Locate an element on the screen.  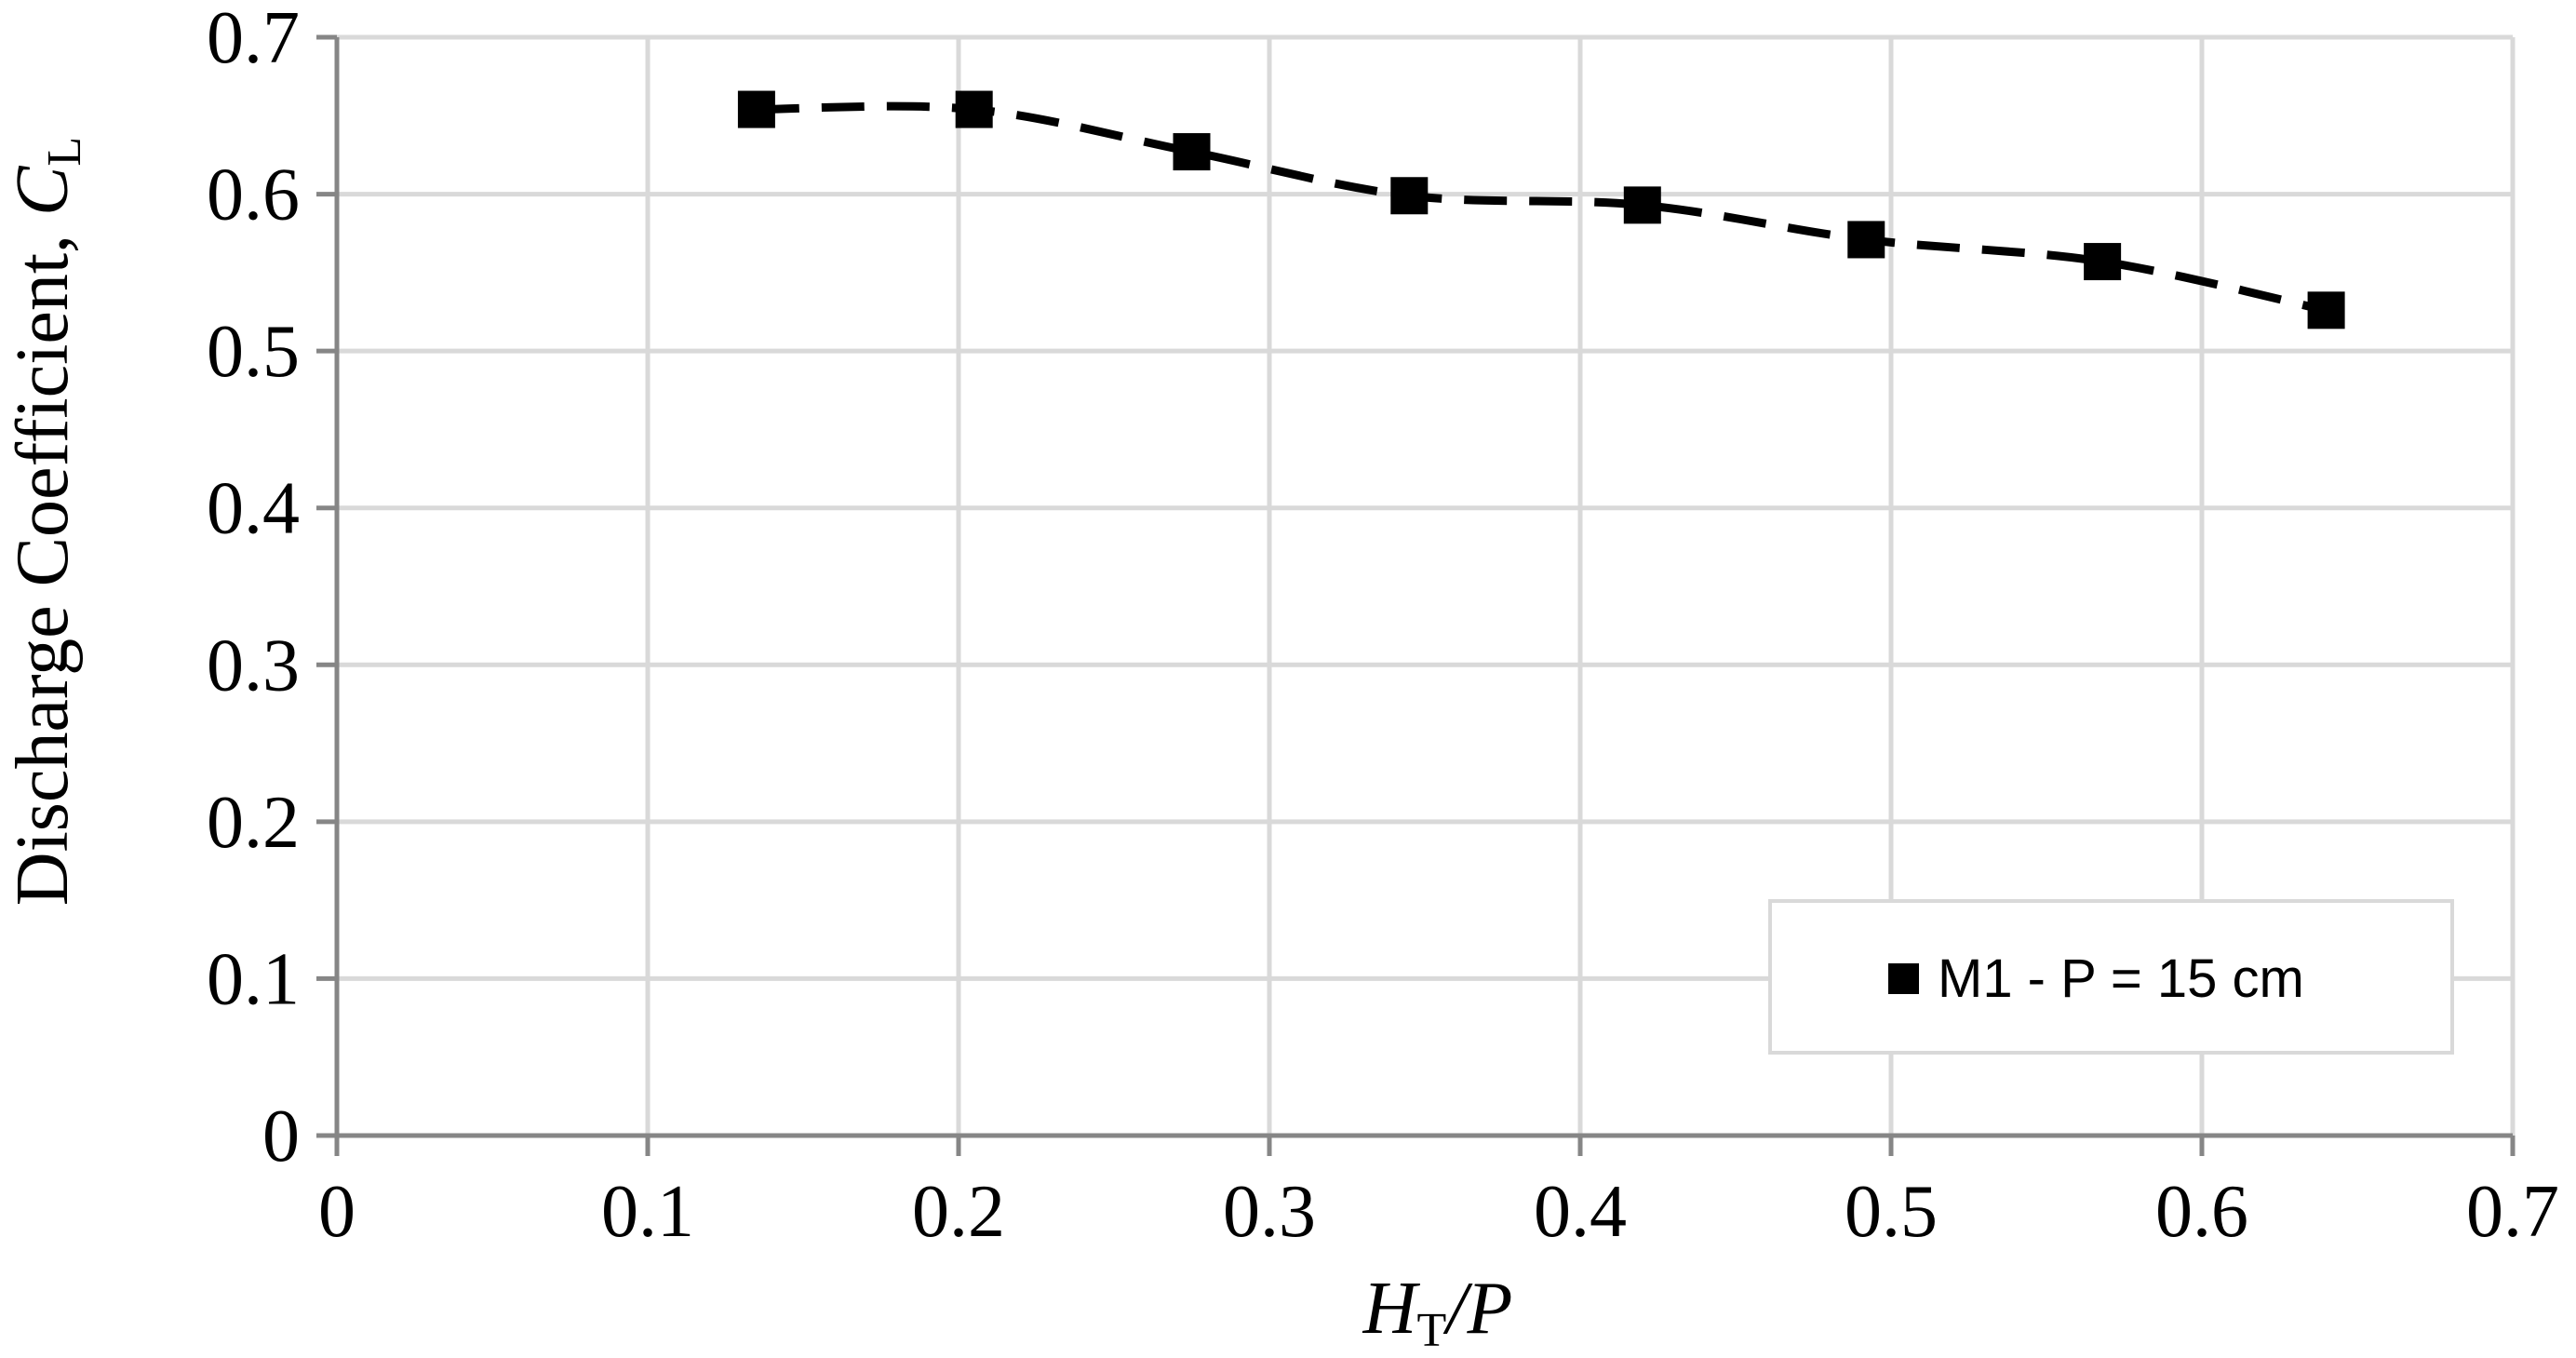
x-axis-title: HT/P is located at coordinates (1437, 1312).